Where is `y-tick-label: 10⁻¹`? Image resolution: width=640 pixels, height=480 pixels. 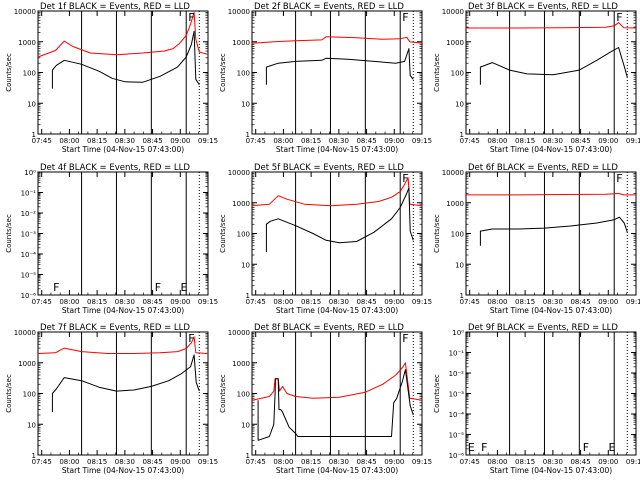
y-tick-label: 10⁻¹ is located at coordinates (457, 354).